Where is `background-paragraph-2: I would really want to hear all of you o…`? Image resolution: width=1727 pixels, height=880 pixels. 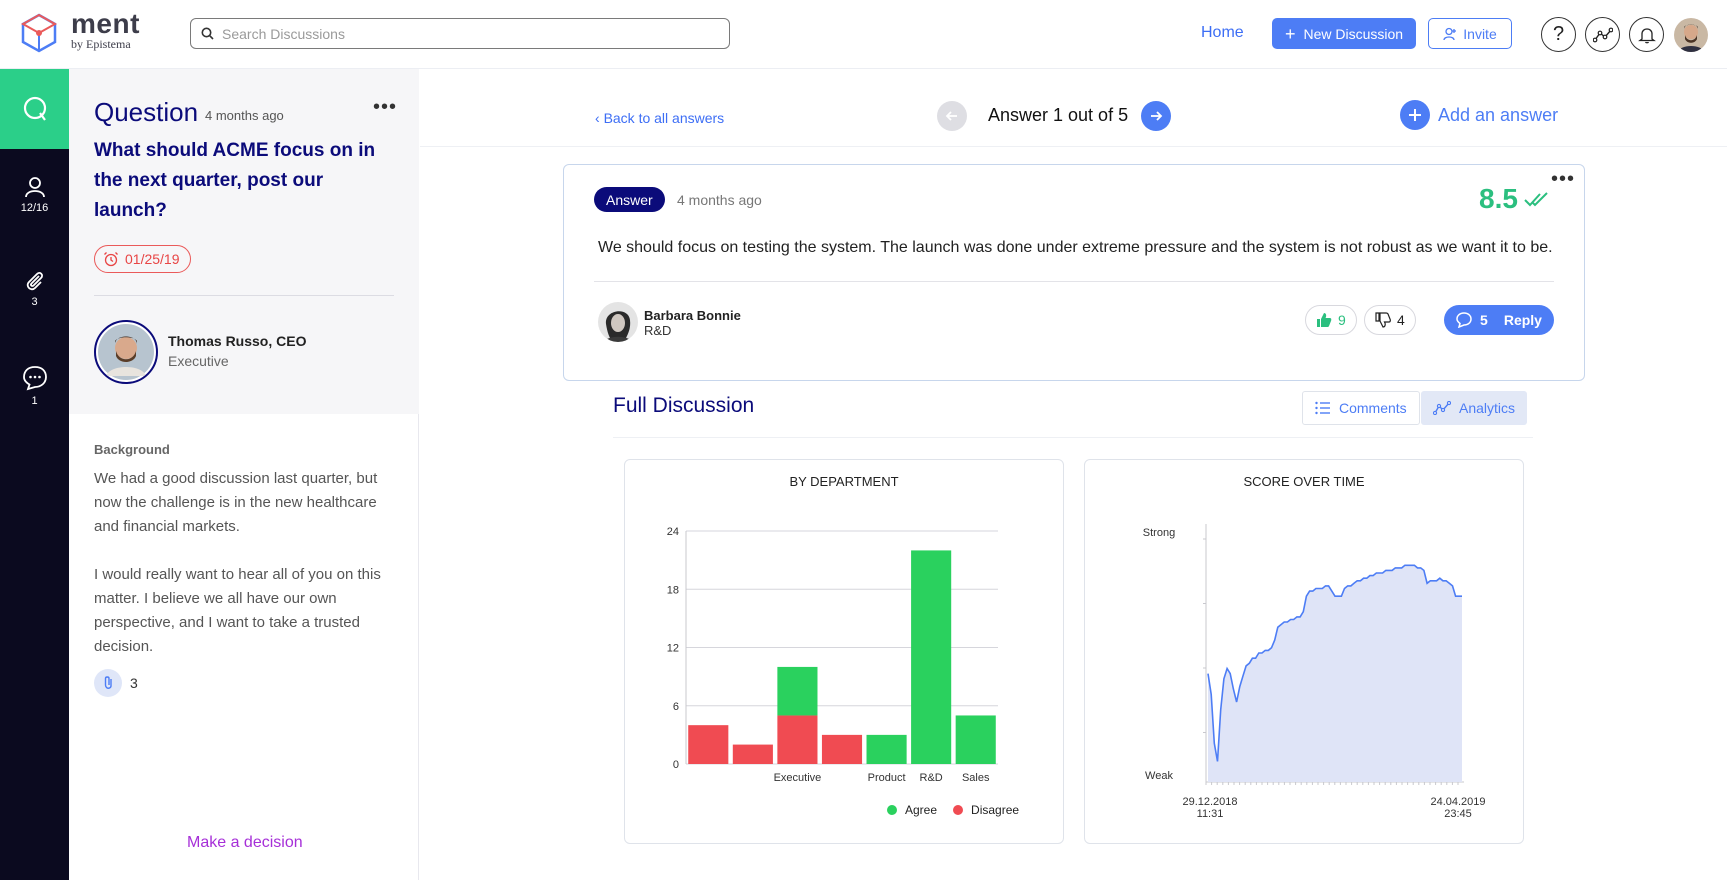 background-paragraph-2: I would really want to hear all of you o… is located at coordinates (237, 610).